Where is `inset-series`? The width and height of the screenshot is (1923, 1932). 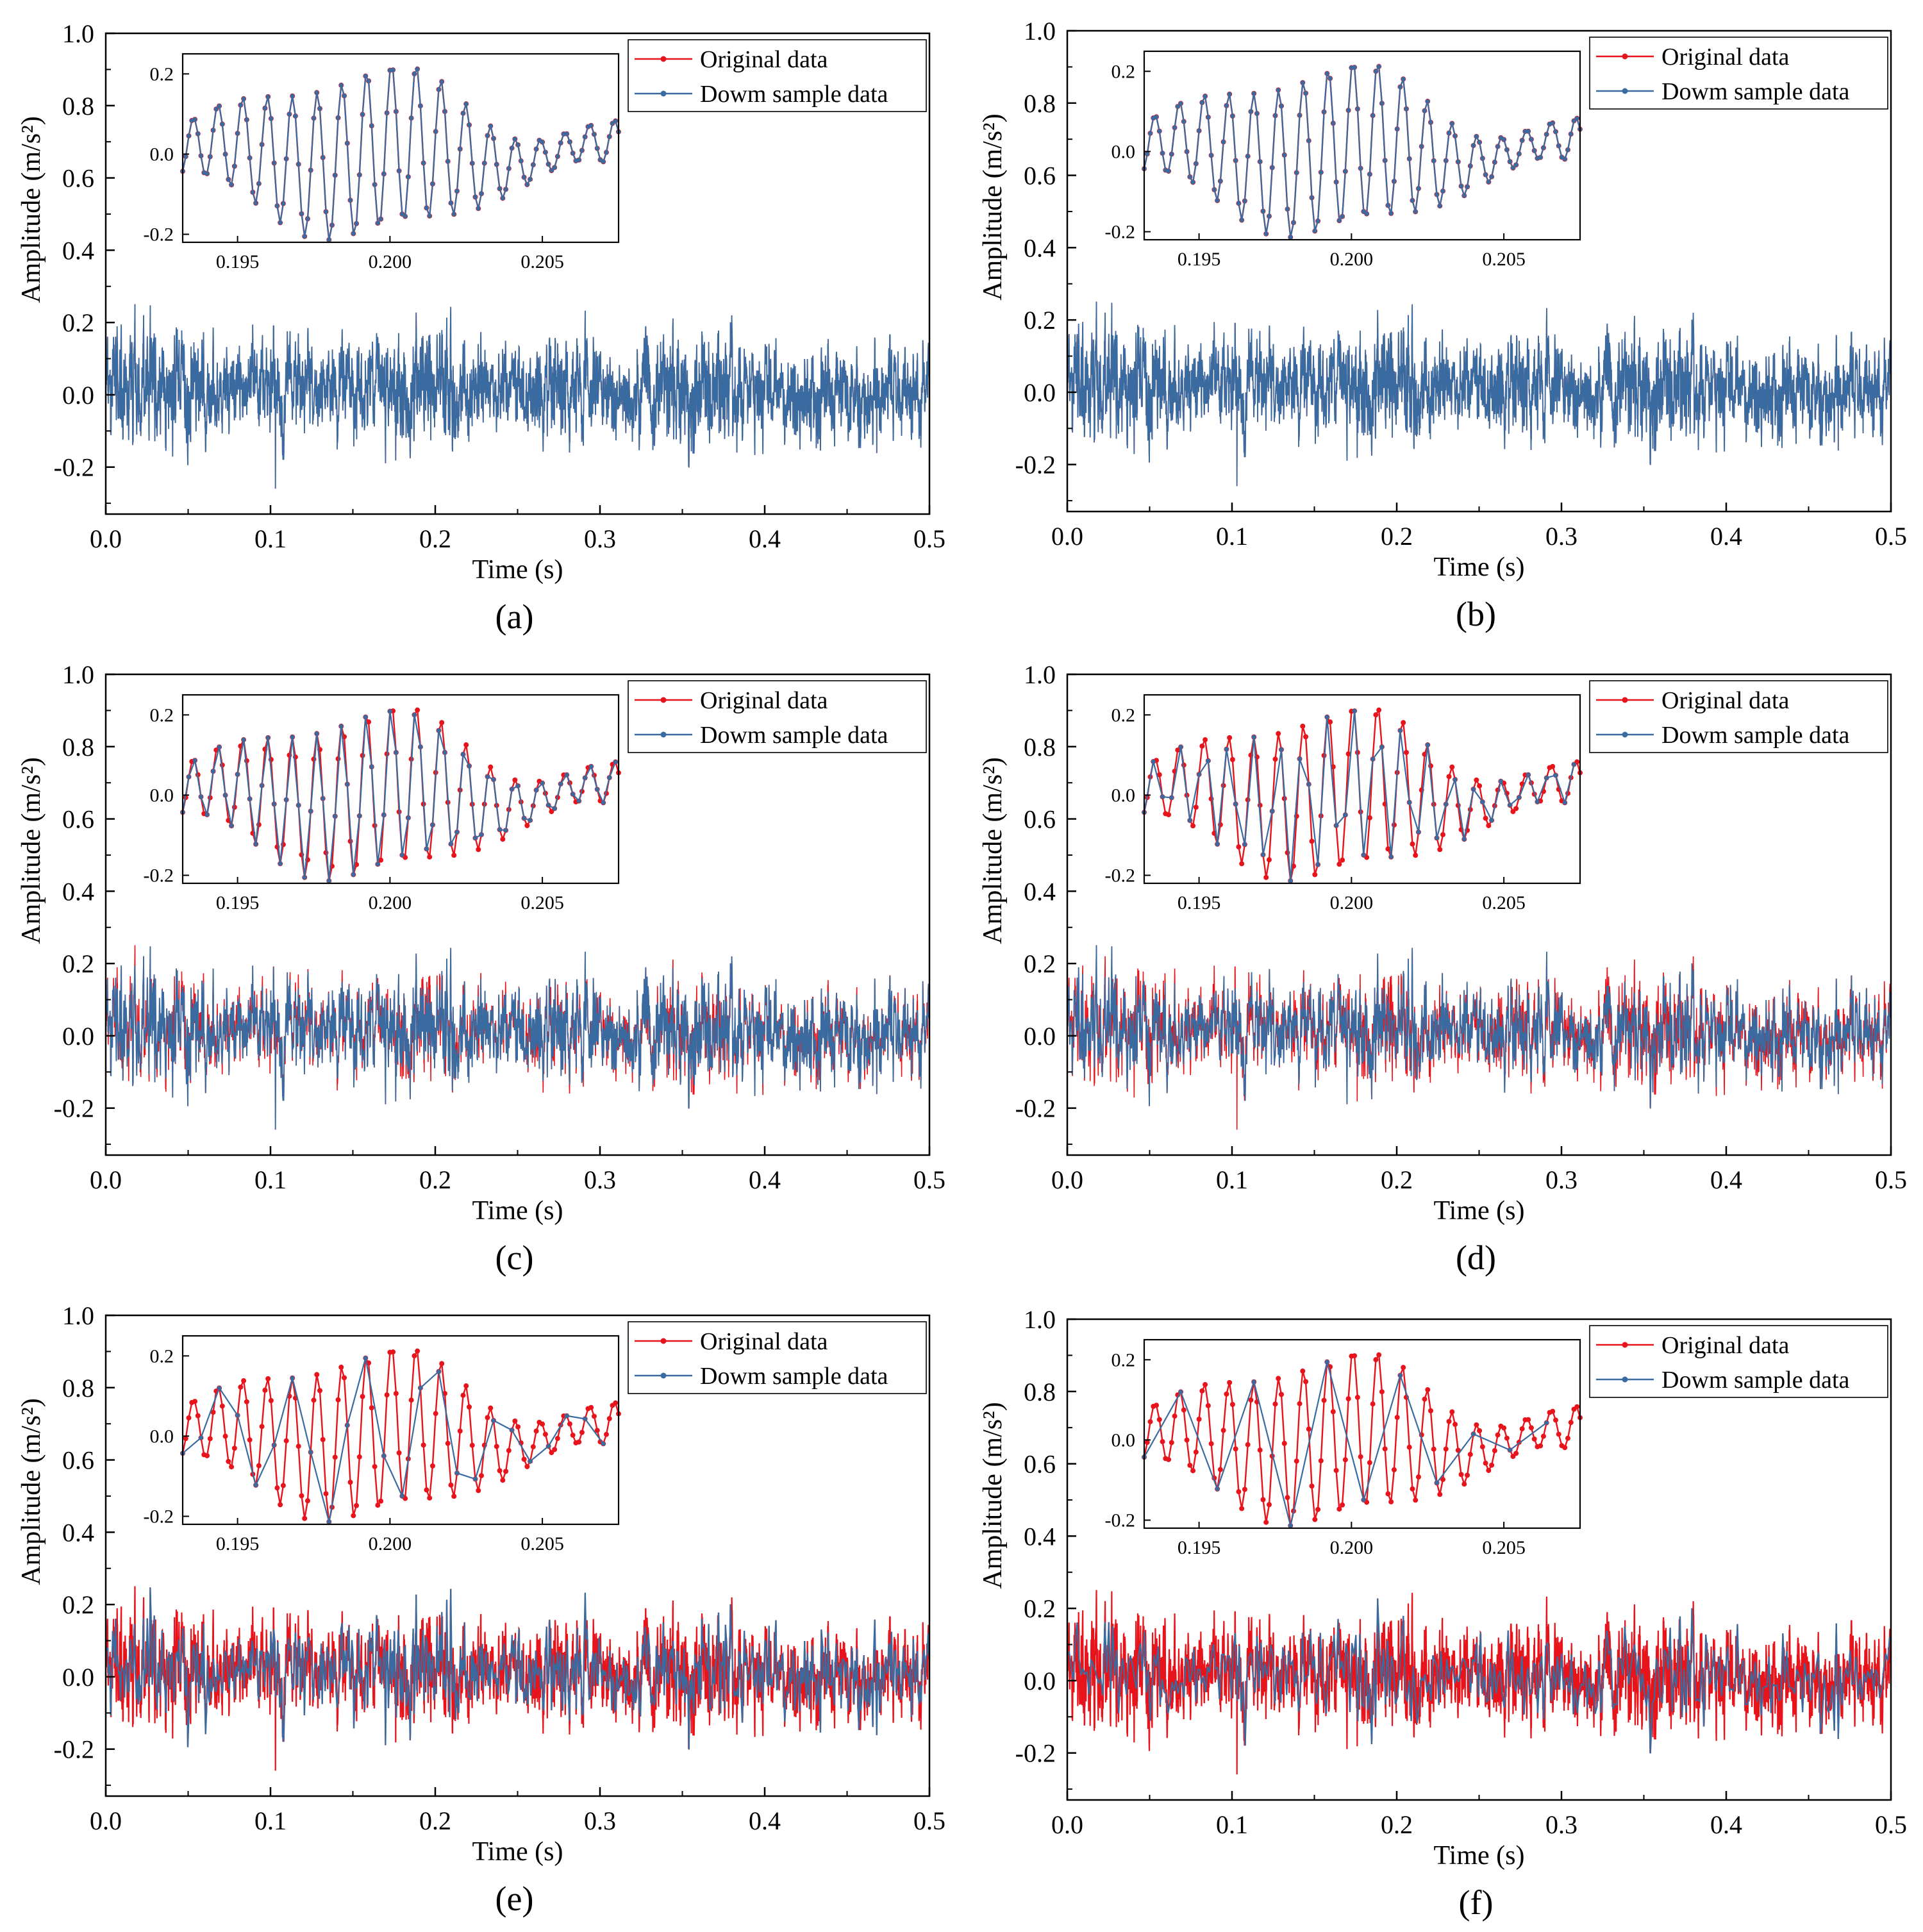
inset-series is located at coordinates (400, 155).